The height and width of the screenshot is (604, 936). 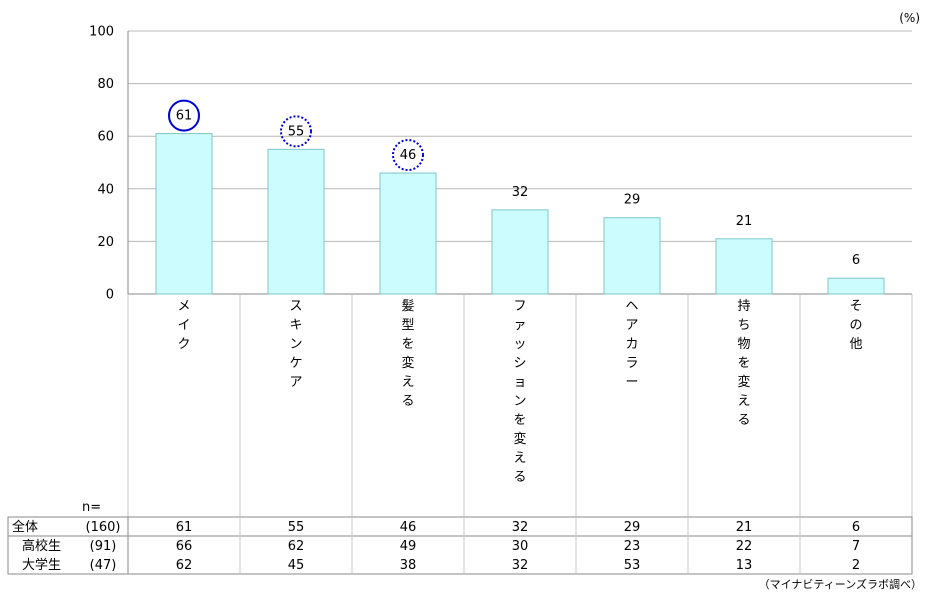 I want to click on category-label: その他, so click(x=855, y=325).